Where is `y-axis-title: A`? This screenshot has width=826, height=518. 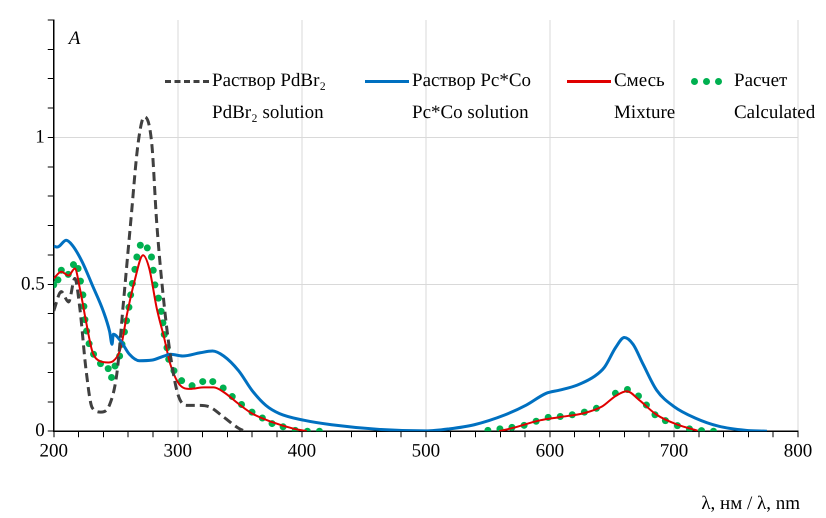
y-axis-title: A is located at coordinates (74, 39).